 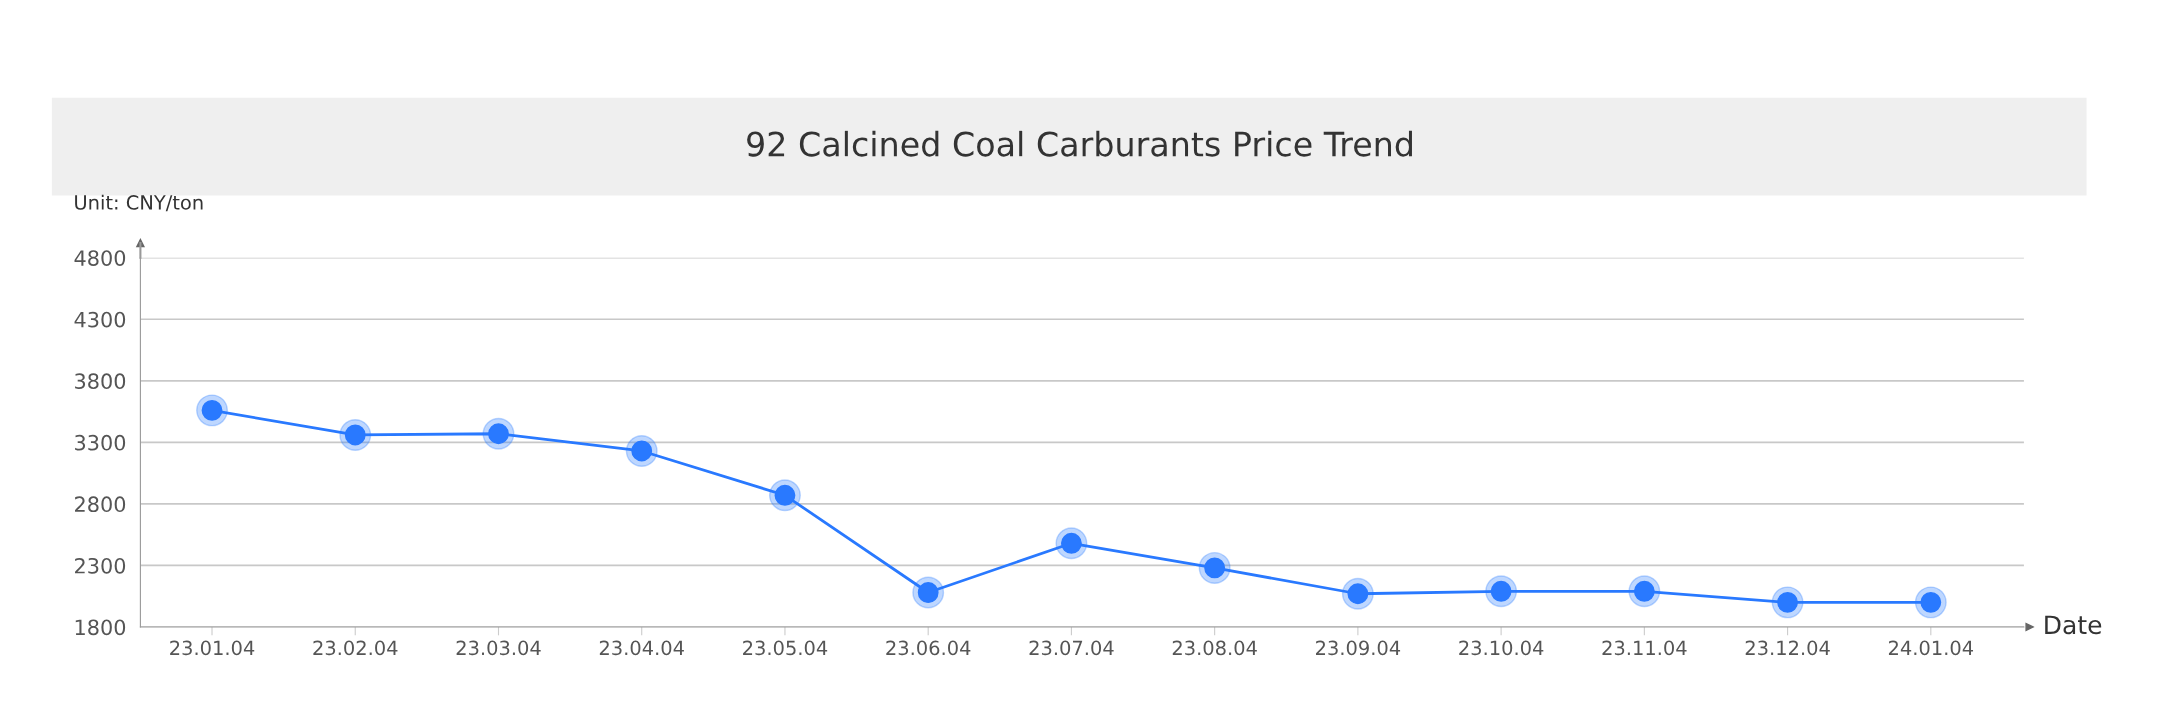 What do you see at coordinates (1071, 648) in the screenshot?
I see `x-tick-label: 23.07.04` at bounding box center [1071, 648].